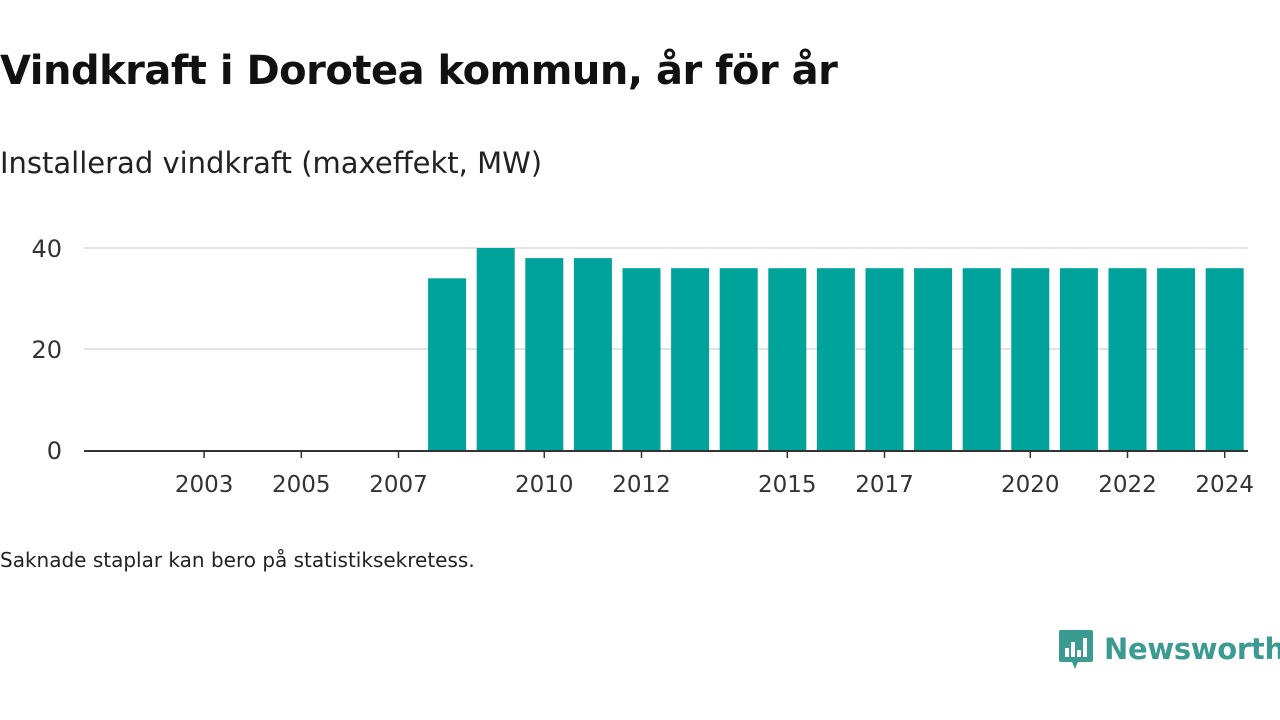  I want to click on x-tick-label: 2010, so click(544, 485).